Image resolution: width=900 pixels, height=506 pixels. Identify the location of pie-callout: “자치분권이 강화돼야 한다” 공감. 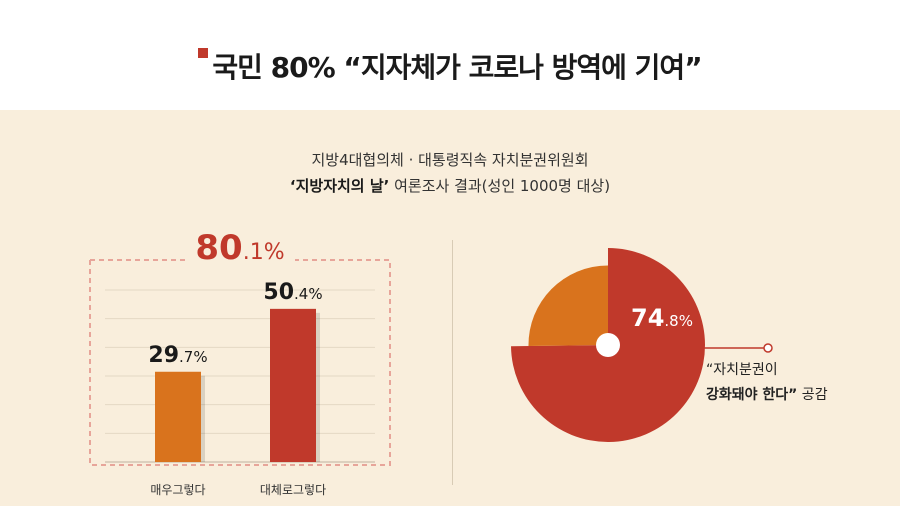
(776, 383).